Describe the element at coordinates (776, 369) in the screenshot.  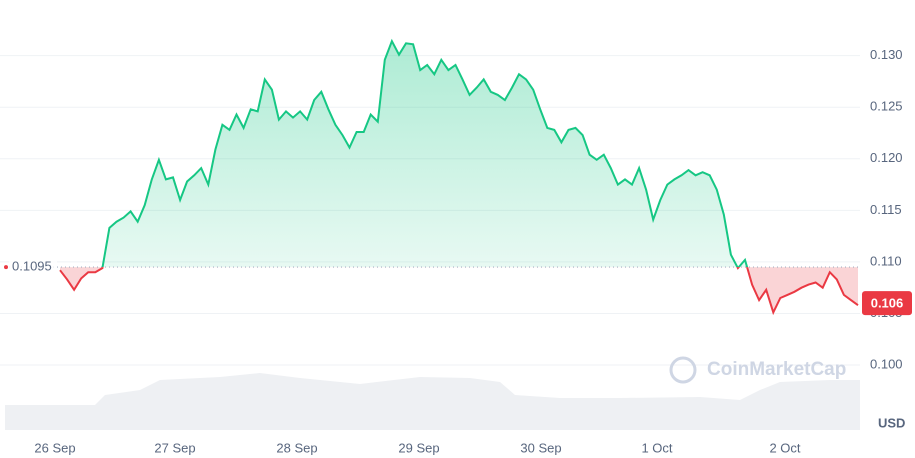
I see `watermark: CoinMarketCap` at that location.